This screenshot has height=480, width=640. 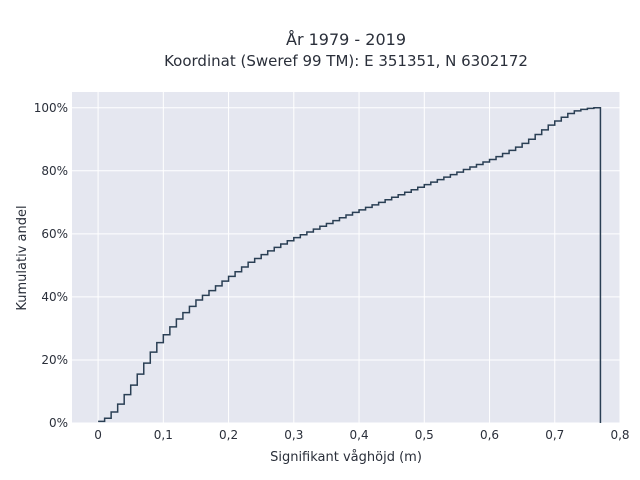 I want to click on x-tick-label: 0,3, so click(x=293, y=435).